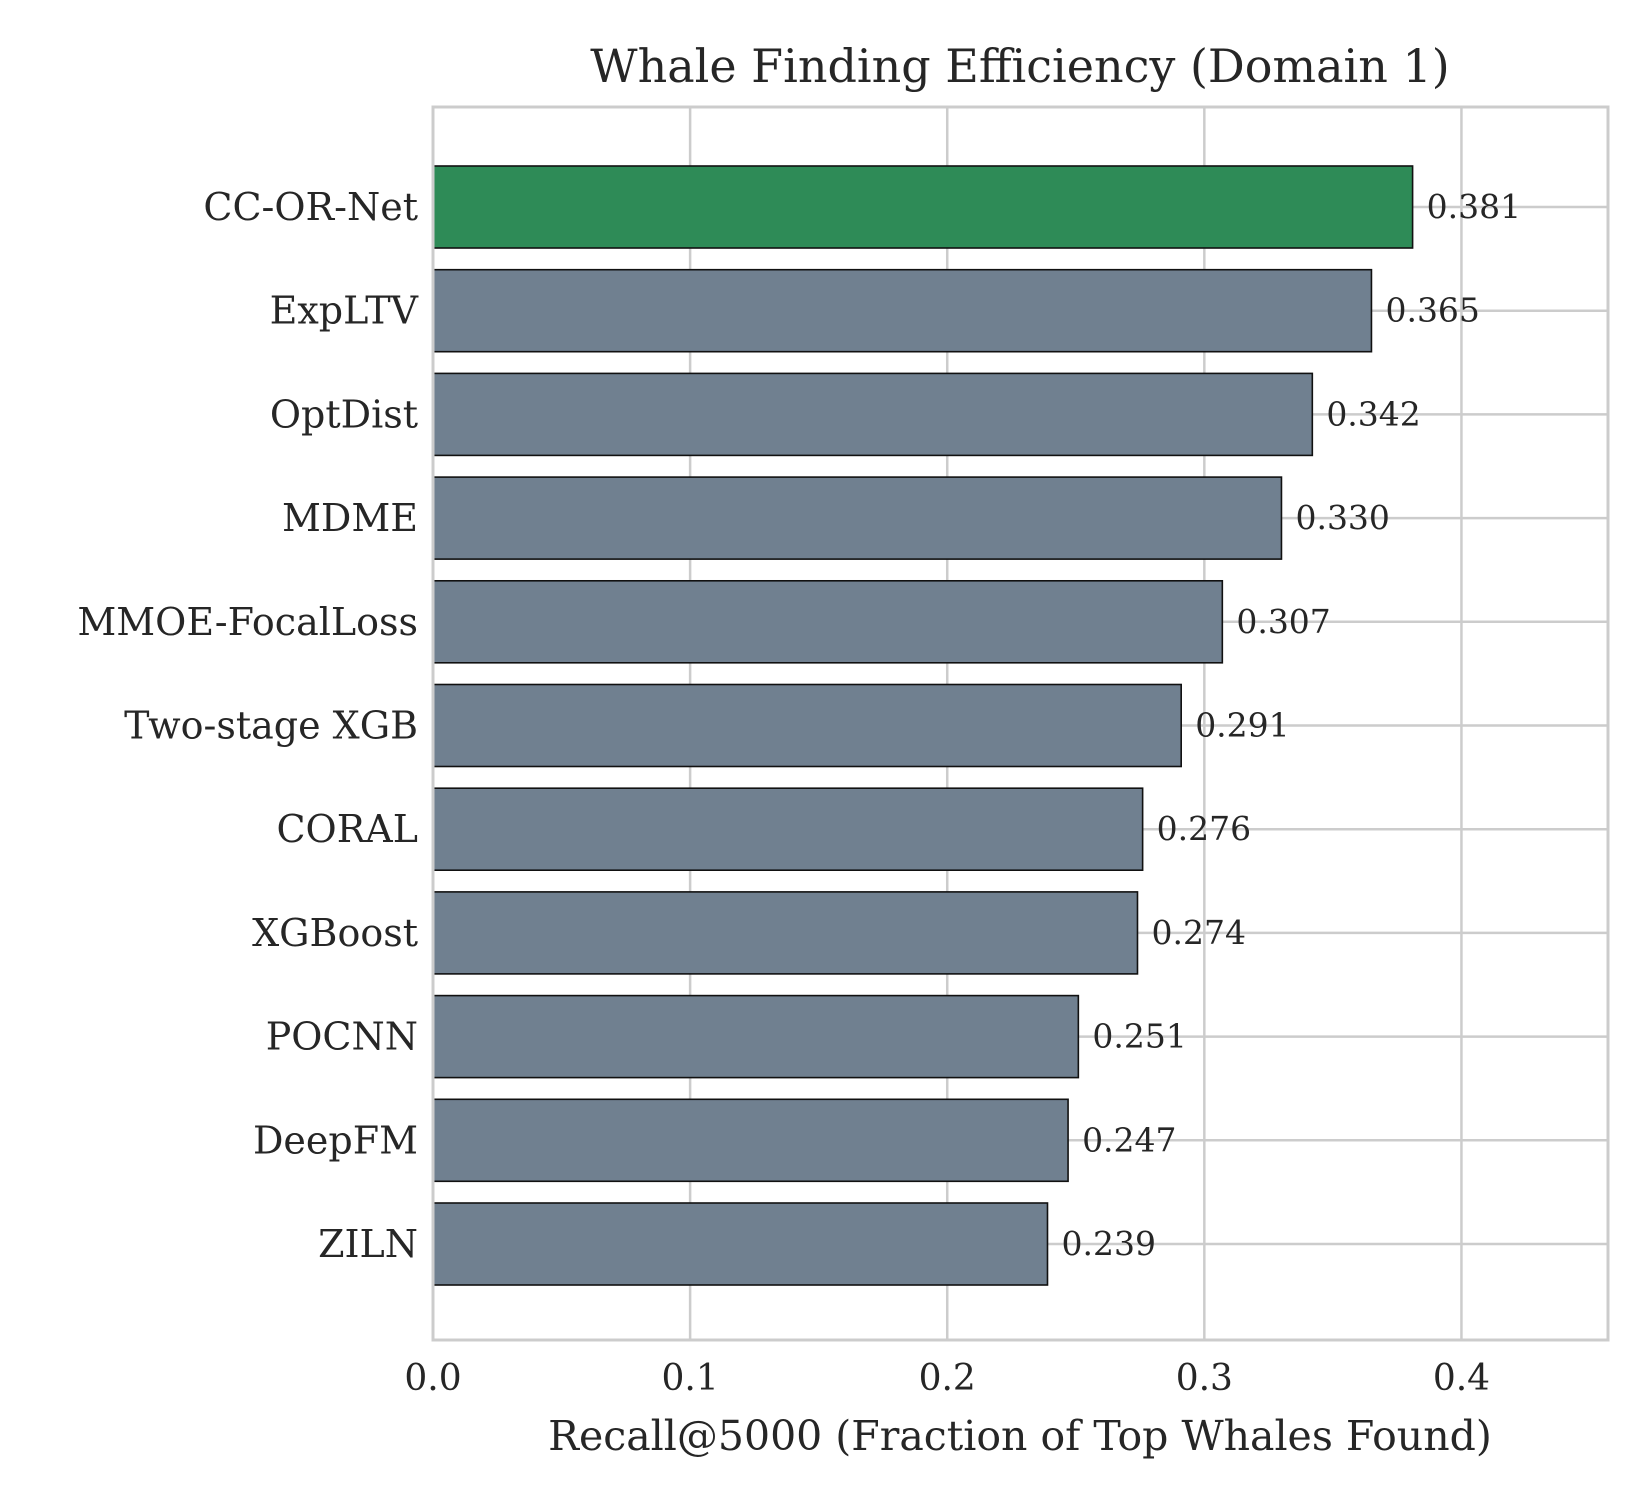  Describe the element at coordinates (788, 829) in the screenshot. I see `bar-coral` at that location.